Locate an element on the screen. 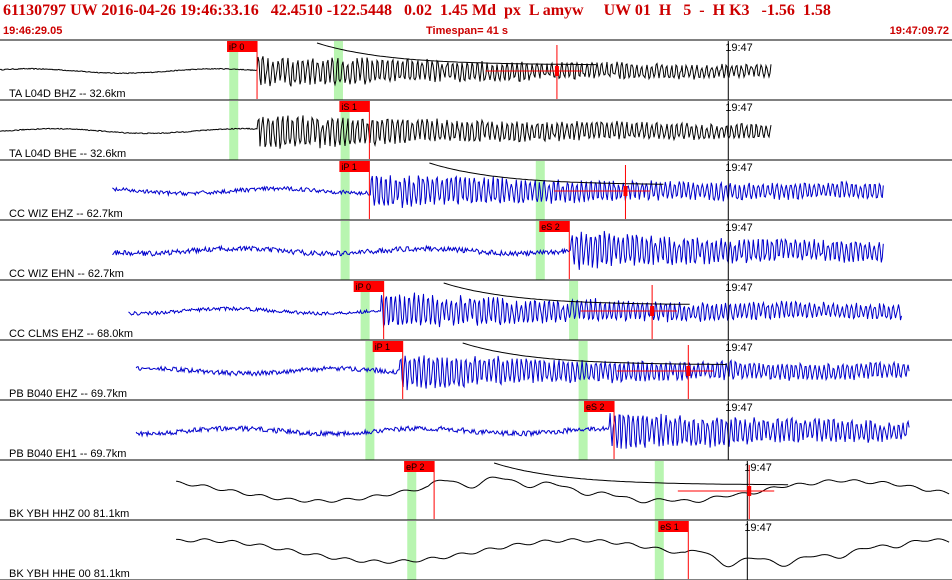 The image size is (952, 580). station-label: TA L04D BHE -- 32.6km is located at coordinates (67, 154).